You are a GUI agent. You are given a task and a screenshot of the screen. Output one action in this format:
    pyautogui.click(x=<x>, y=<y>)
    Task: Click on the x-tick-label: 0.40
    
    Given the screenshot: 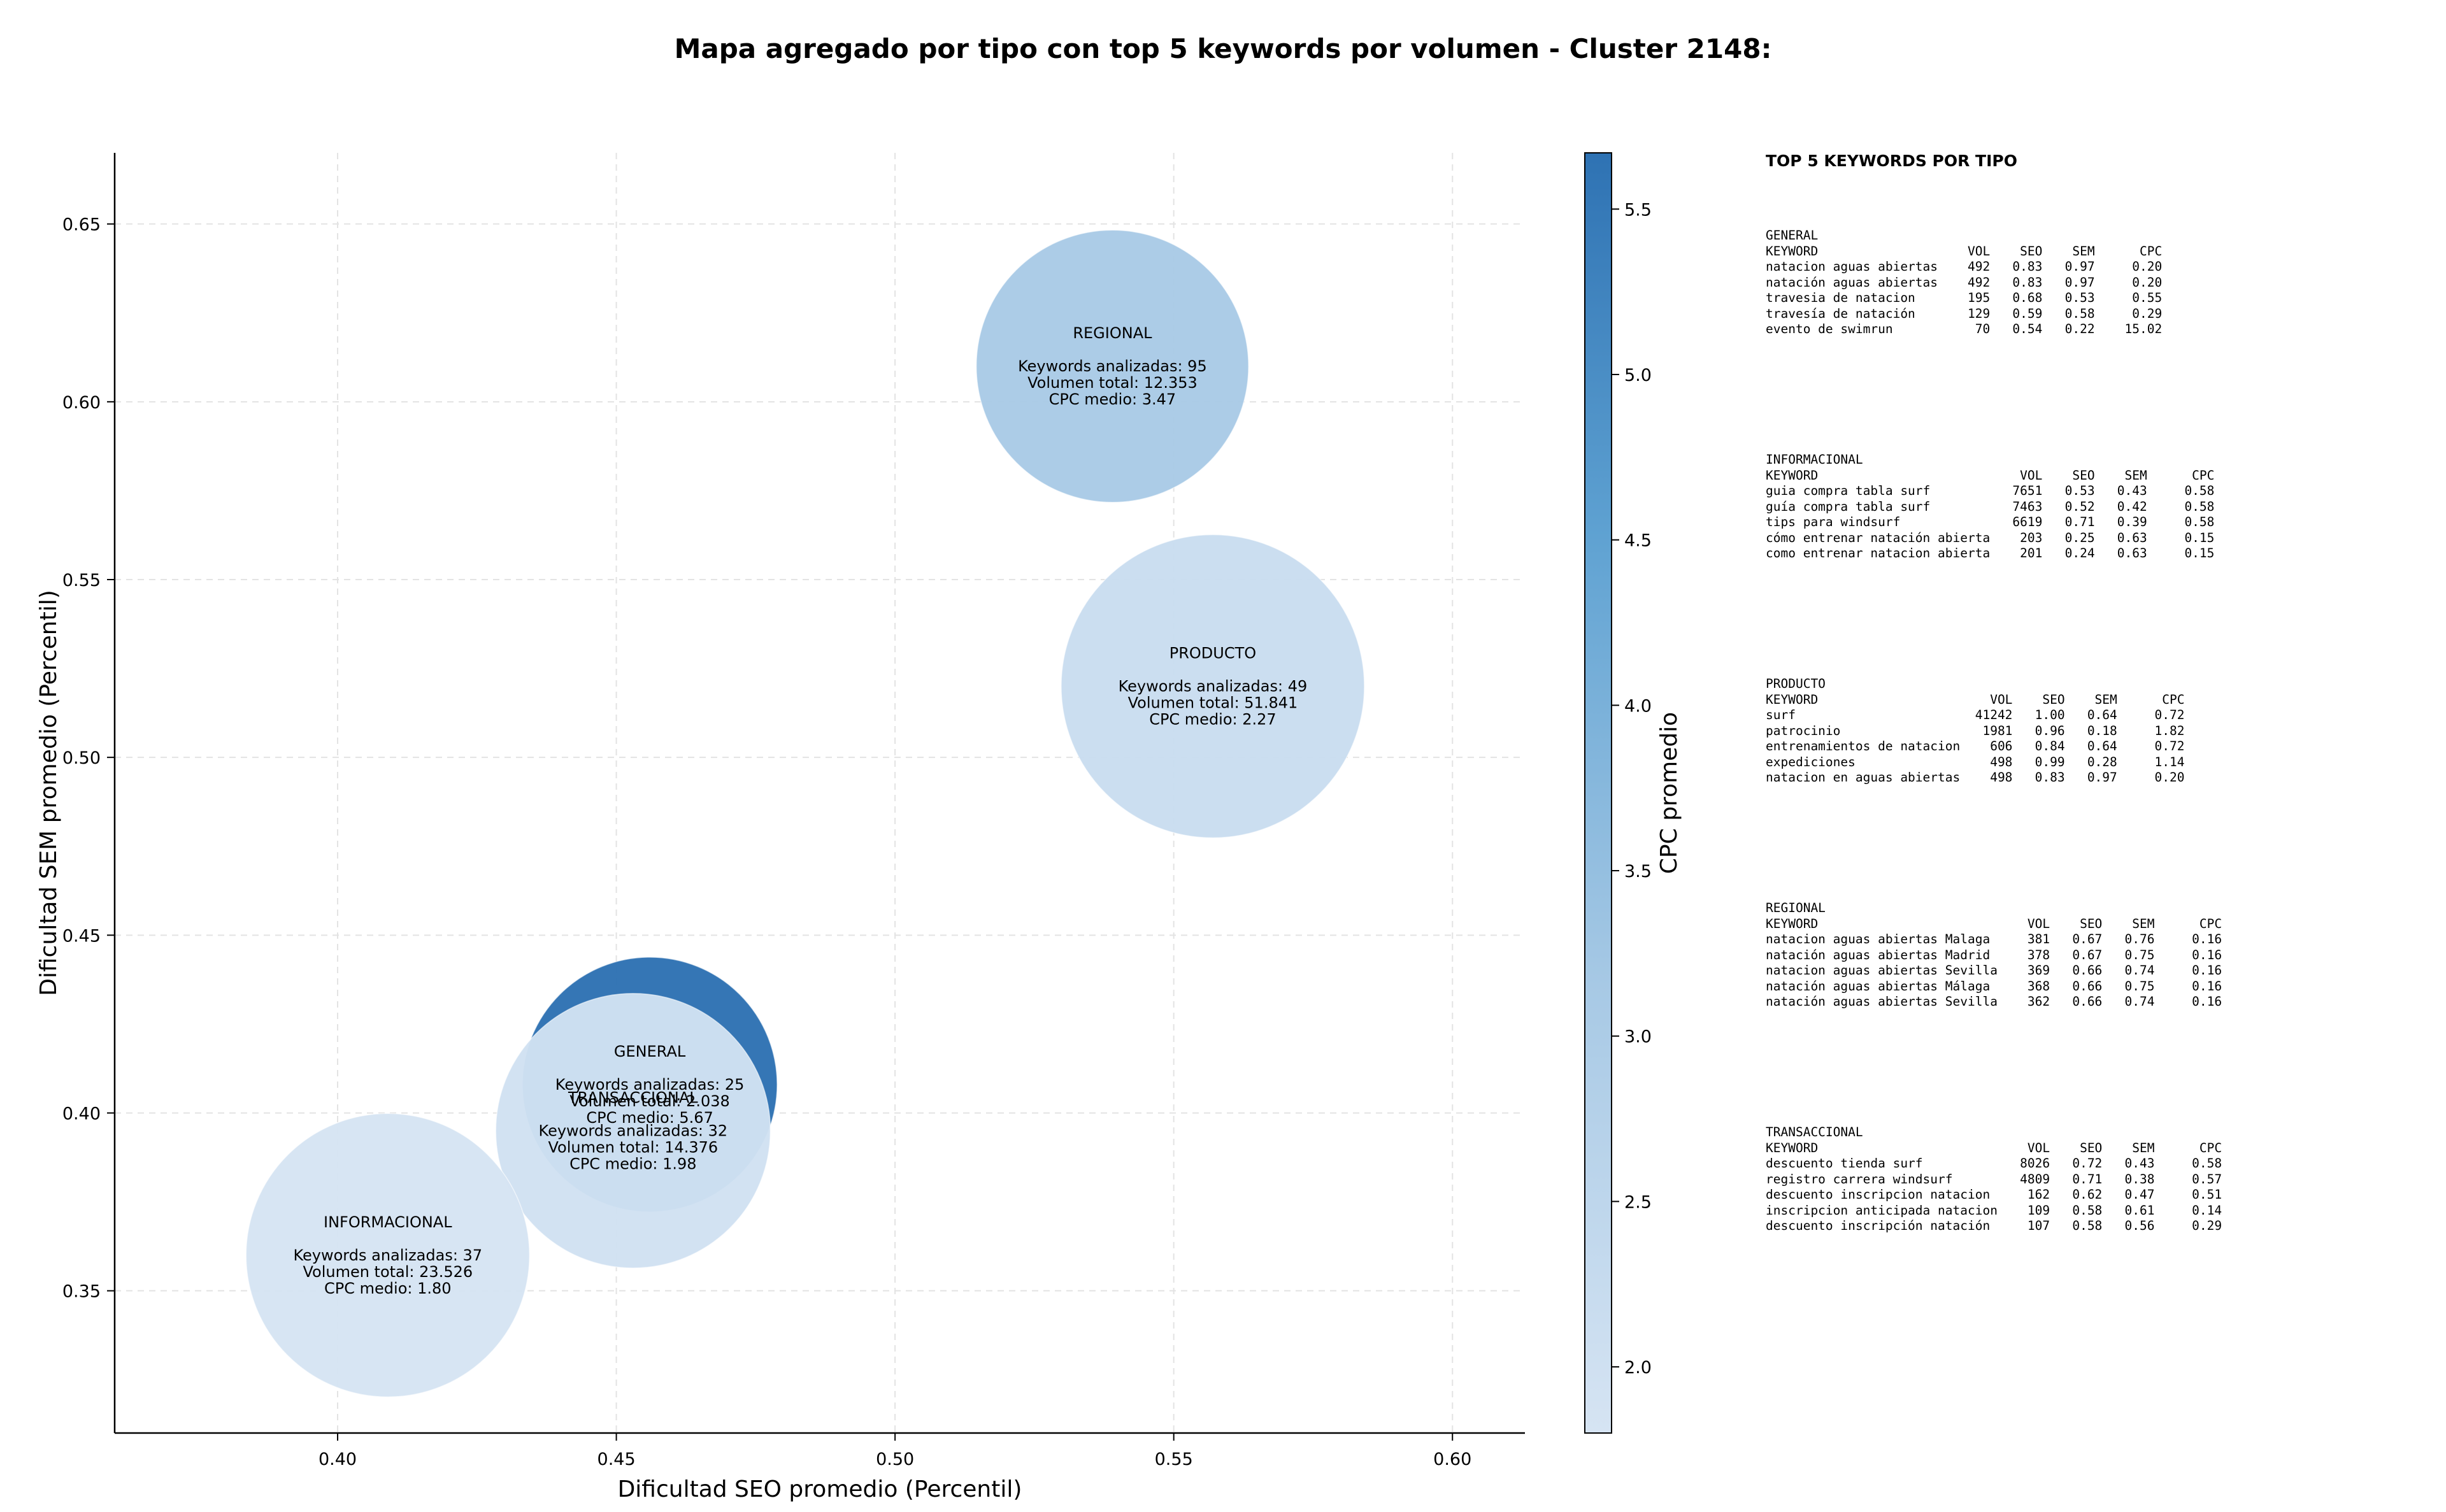 What is the action you would take?
    pyautogui.click(x=337, y=1459)
    